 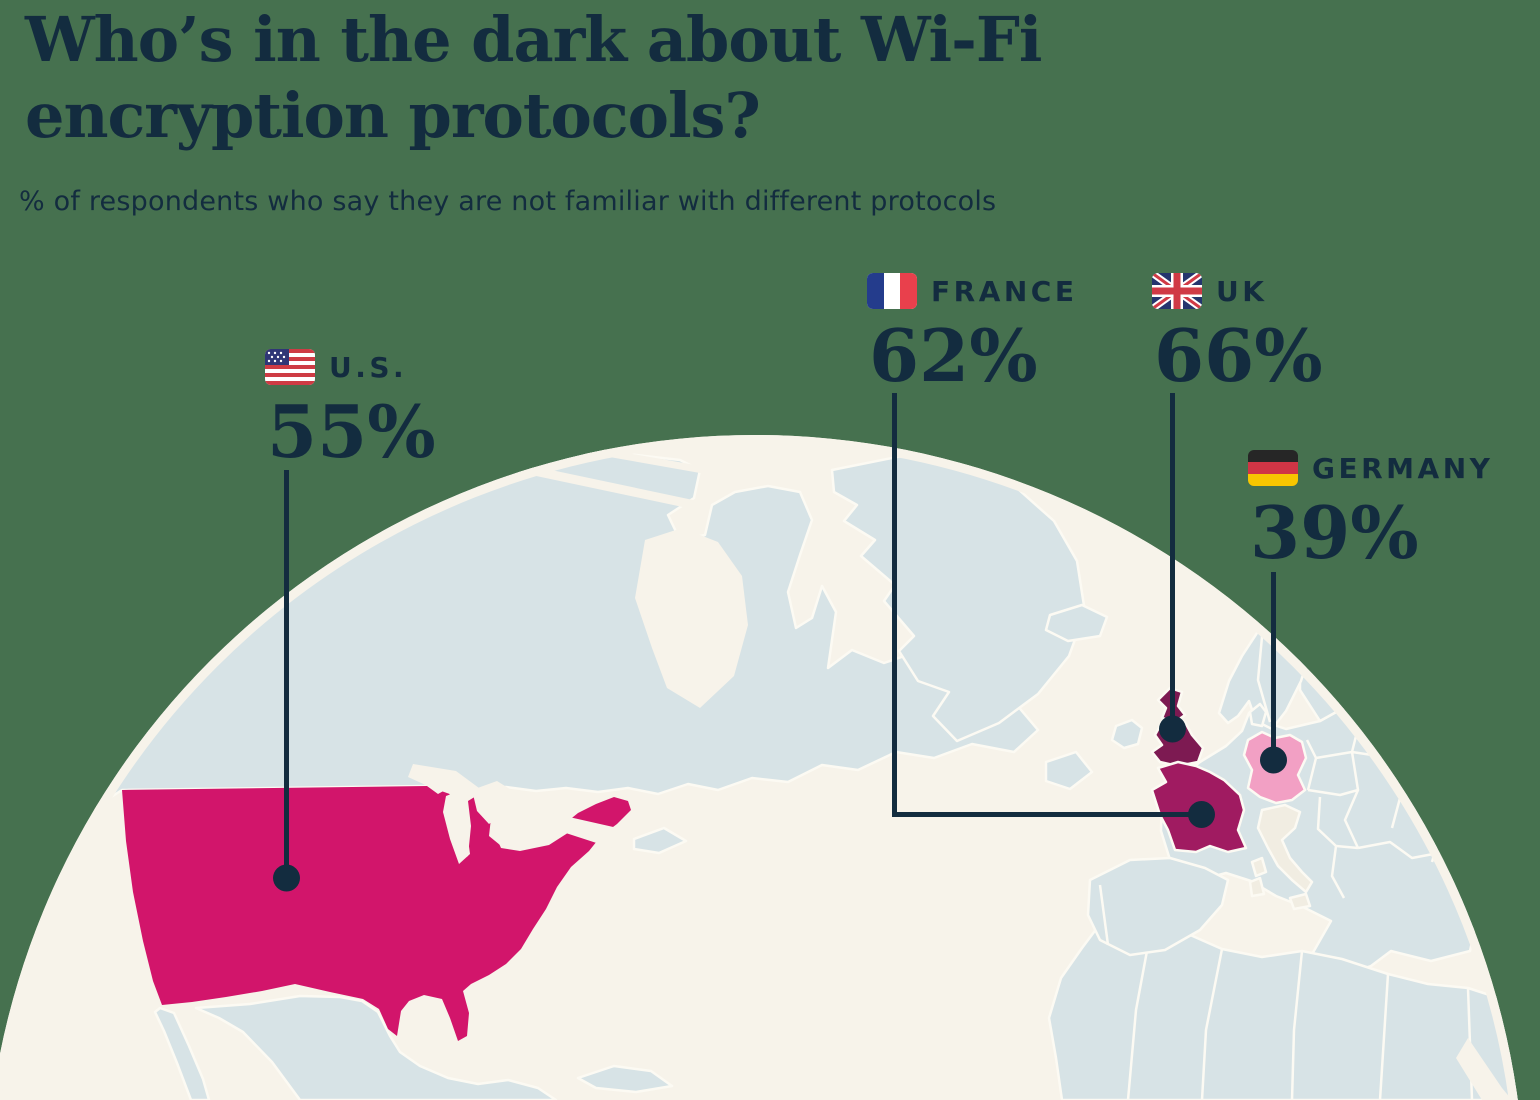 What do you see at coordinates (1076, 623) in the screenshot?
I see `iceland-shape` at bounding box center [1076, 623].